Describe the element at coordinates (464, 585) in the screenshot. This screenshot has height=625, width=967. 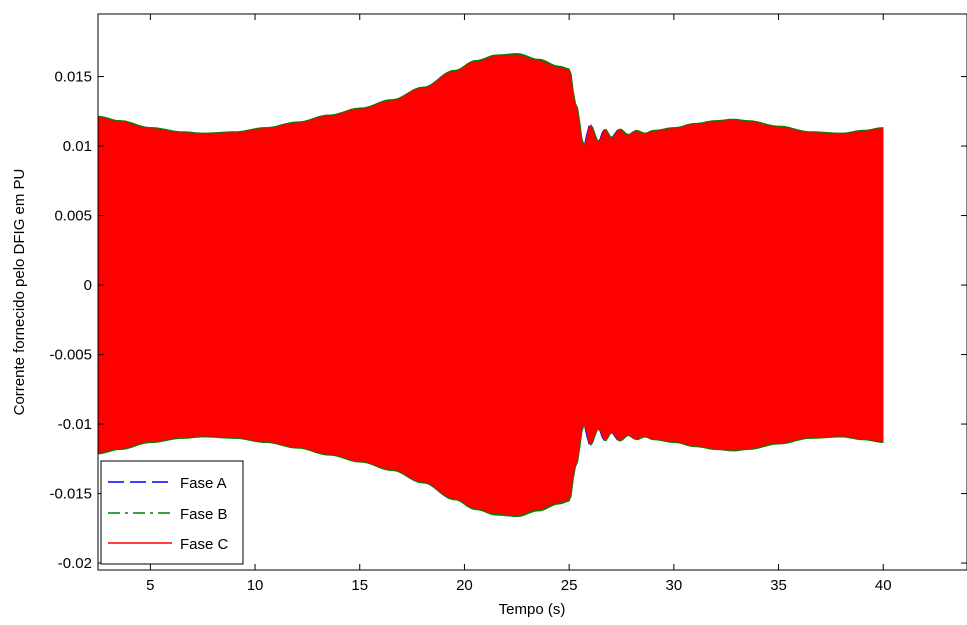
I see `x-tick-label: 20` at that location.